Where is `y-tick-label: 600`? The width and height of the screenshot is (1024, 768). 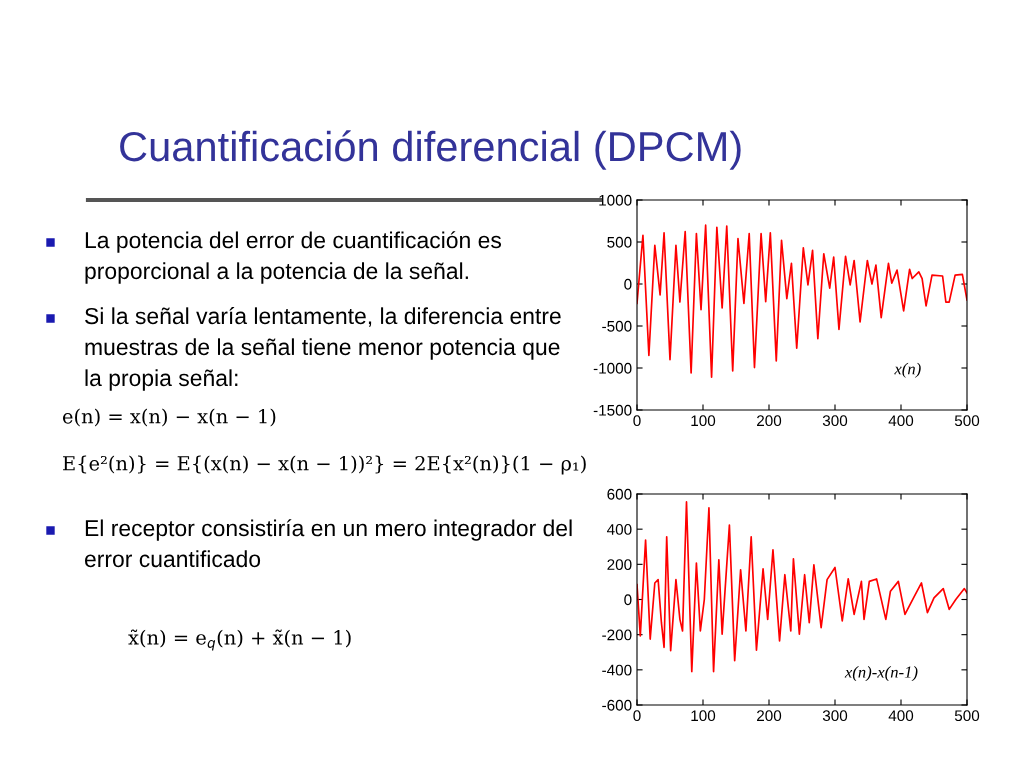
y-tick-label: 600 is located at coordinates (619, 494).